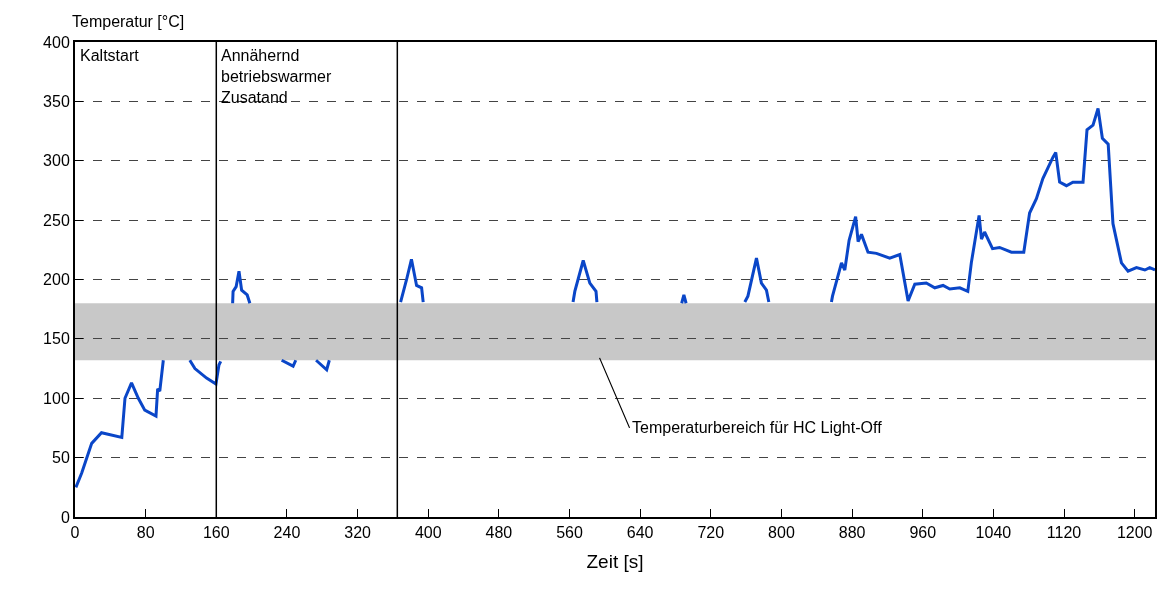 Image resolution: width=1173 pixels, height=605 pixels. Describe the element at coordinates (852, 533) in the screenshot. I see `x-tick-label: 880` at that location.